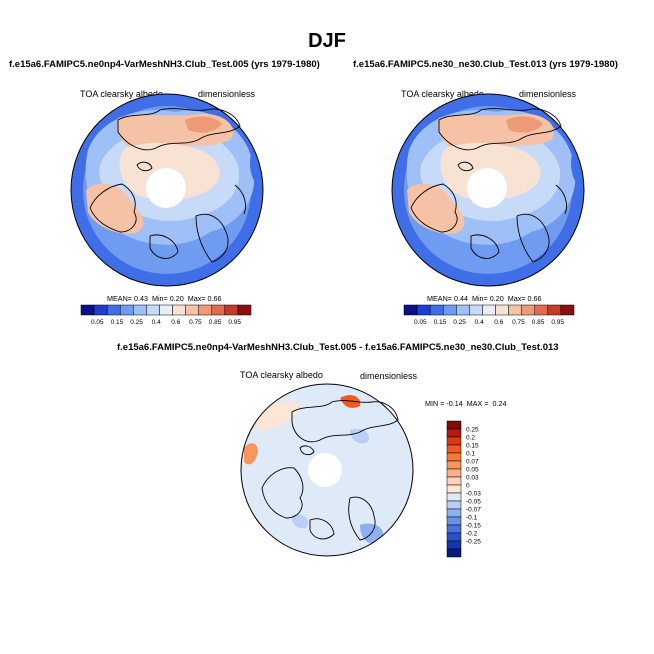 The height and width of the screenshot is (654, 654). I want to click on panel-3-map-border, so click(327, 470).